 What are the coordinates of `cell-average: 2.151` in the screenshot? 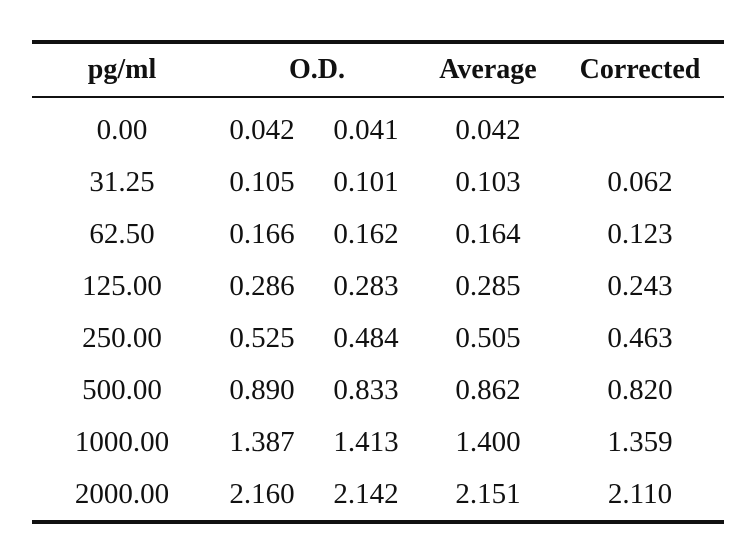 It's located at (488, 493).